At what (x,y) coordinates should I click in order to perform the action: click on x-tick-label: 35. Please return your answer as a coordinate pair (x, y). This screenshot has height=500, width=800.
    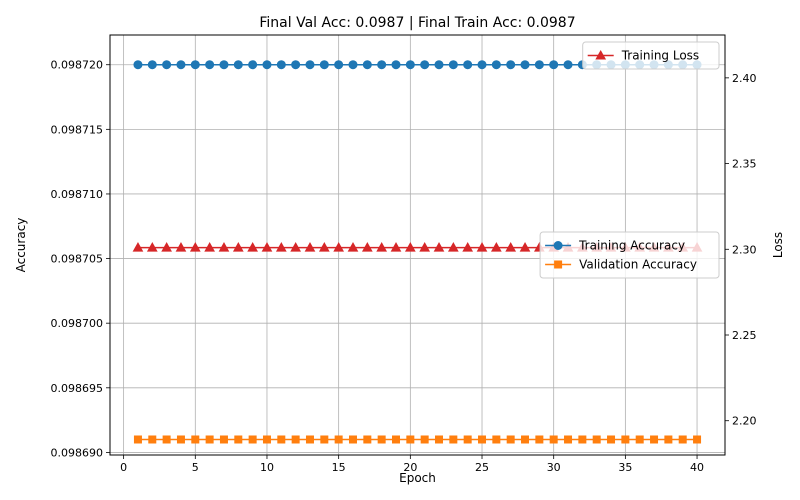
    Looking at the image, I should click on (625, 467).